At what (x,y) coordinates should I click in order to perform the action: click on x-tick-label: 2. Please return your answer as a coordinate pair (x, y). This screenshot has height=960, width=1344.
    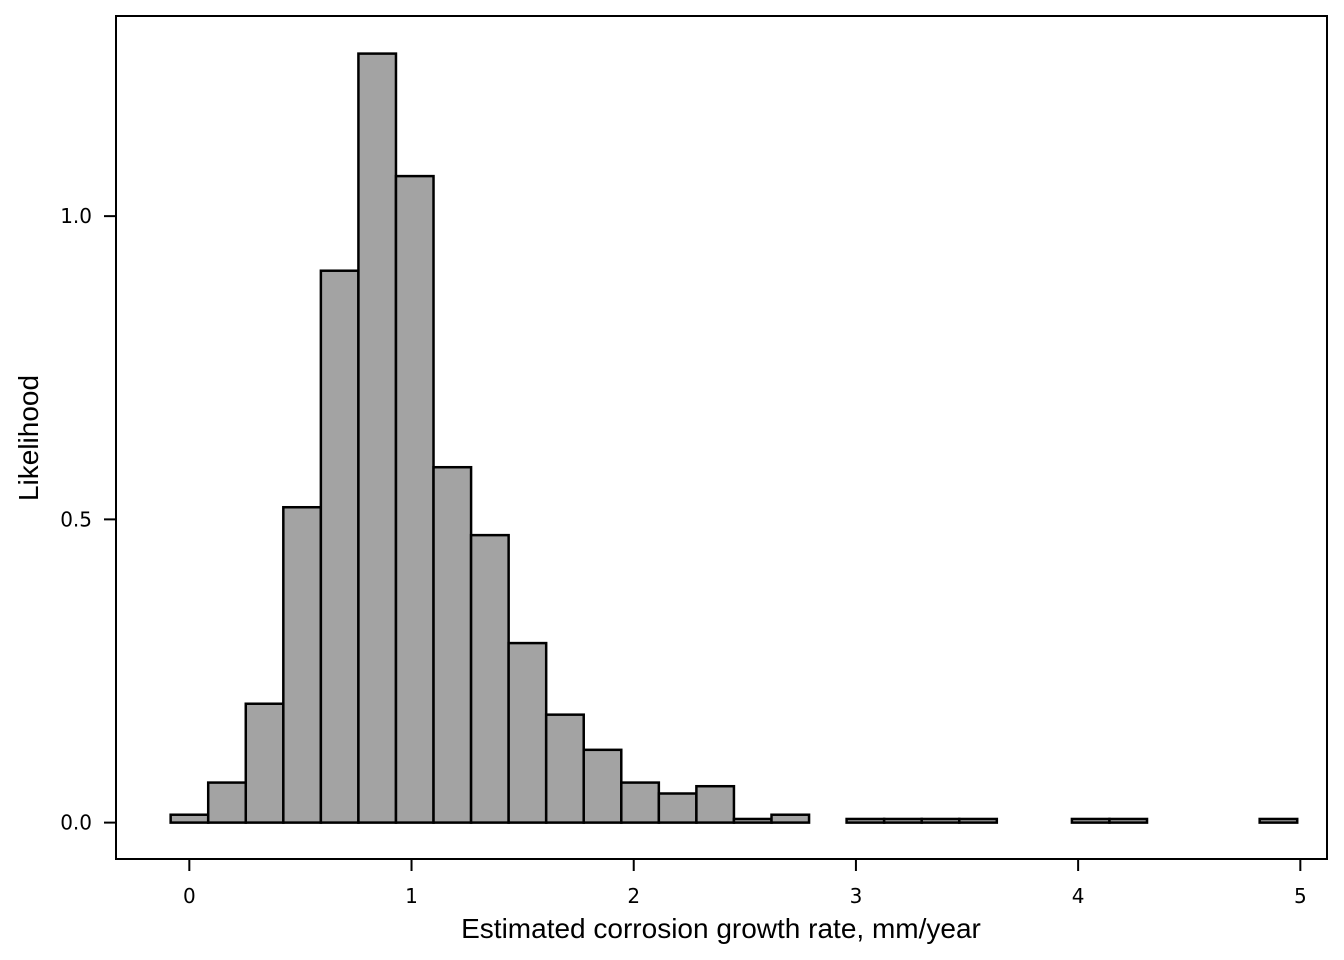
    Looking at the image, I should click on (633, 896).